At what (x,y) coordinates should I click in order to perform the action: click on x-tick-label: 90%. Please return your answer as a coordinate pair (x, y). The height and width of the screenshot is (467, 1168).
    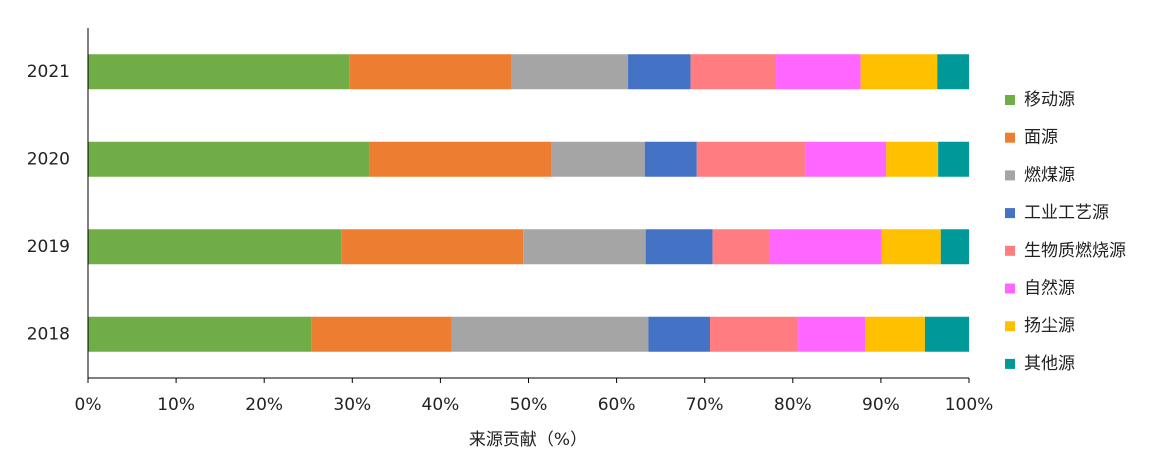
    Looking at the image, I should click on (881, 405).